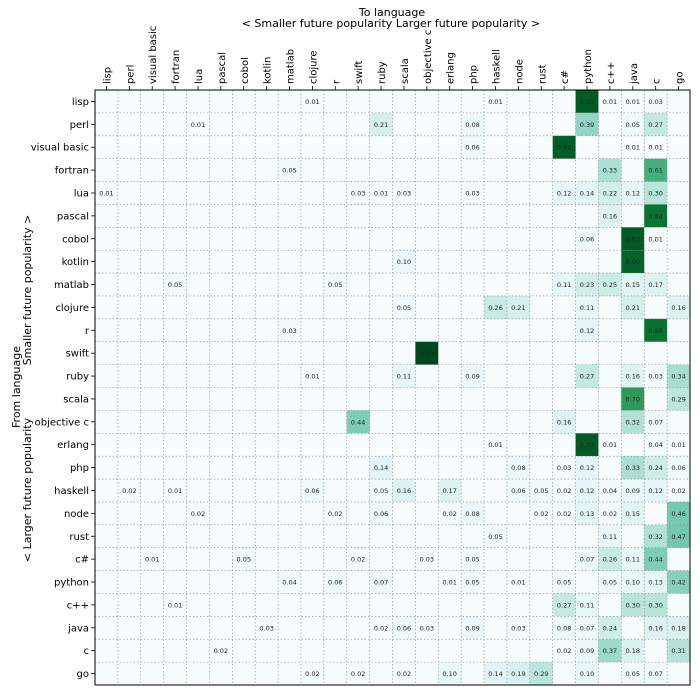 Image resolution: width=700 pixels, height=700 pixels. What do you see at coordinates (83, 674) in the screenshot?
I see `y-tick-label-go: go` at bounding box center [83, 674].